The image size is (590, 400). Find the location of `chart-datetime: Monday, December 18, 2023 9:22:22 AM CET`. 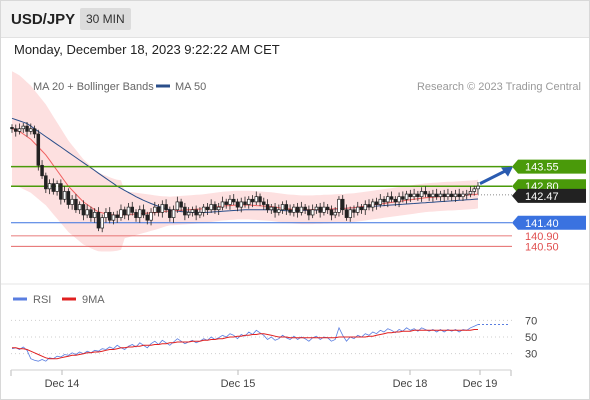

chart-datetime: Monday, December 18, 2023 9:22:22 AM CET is located at coordinates (147, 49).